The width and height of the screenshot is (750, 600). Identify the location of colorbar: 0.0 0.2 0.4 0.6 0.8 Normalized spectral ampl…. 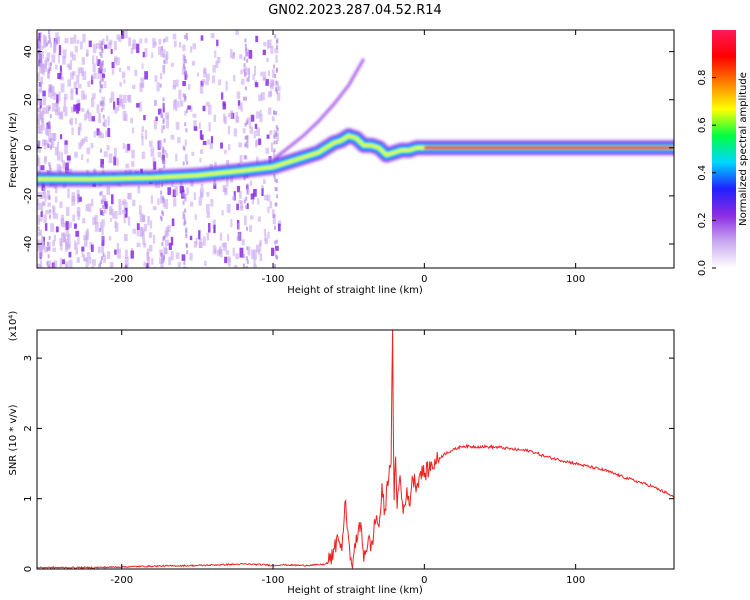
(723, 153).